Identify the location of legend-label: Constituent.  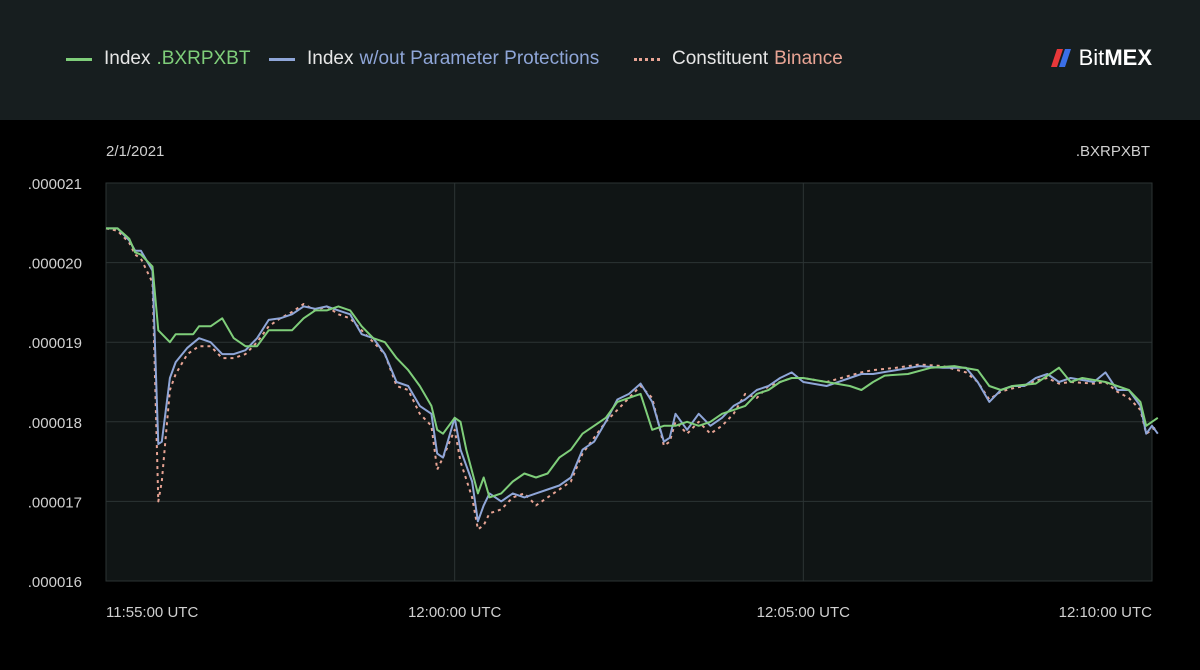
(720, 58).